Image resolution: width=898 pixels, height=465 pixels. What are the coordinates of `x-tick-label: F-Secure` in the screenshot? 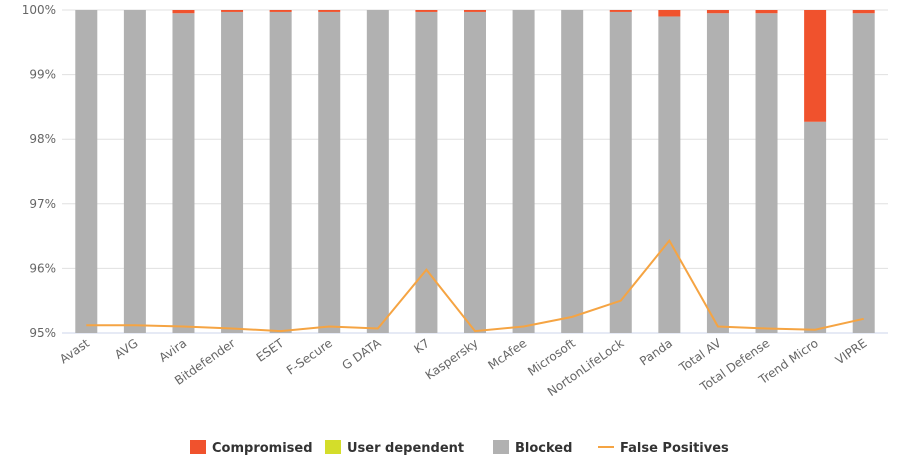 It's located at (309, 357).